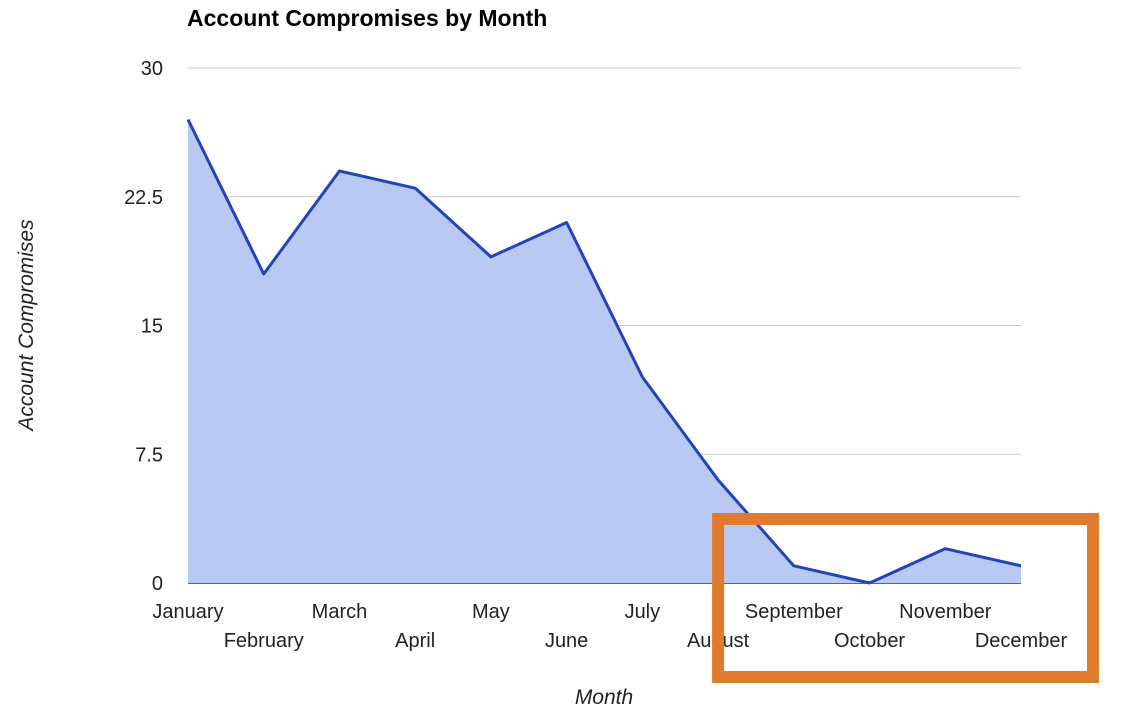 Image resolution: width=1136 pixels, height=711 pixels. Describe the element at coordinates (152, 69) in the screenshot. I see `y-tick-label: 30` at that location.